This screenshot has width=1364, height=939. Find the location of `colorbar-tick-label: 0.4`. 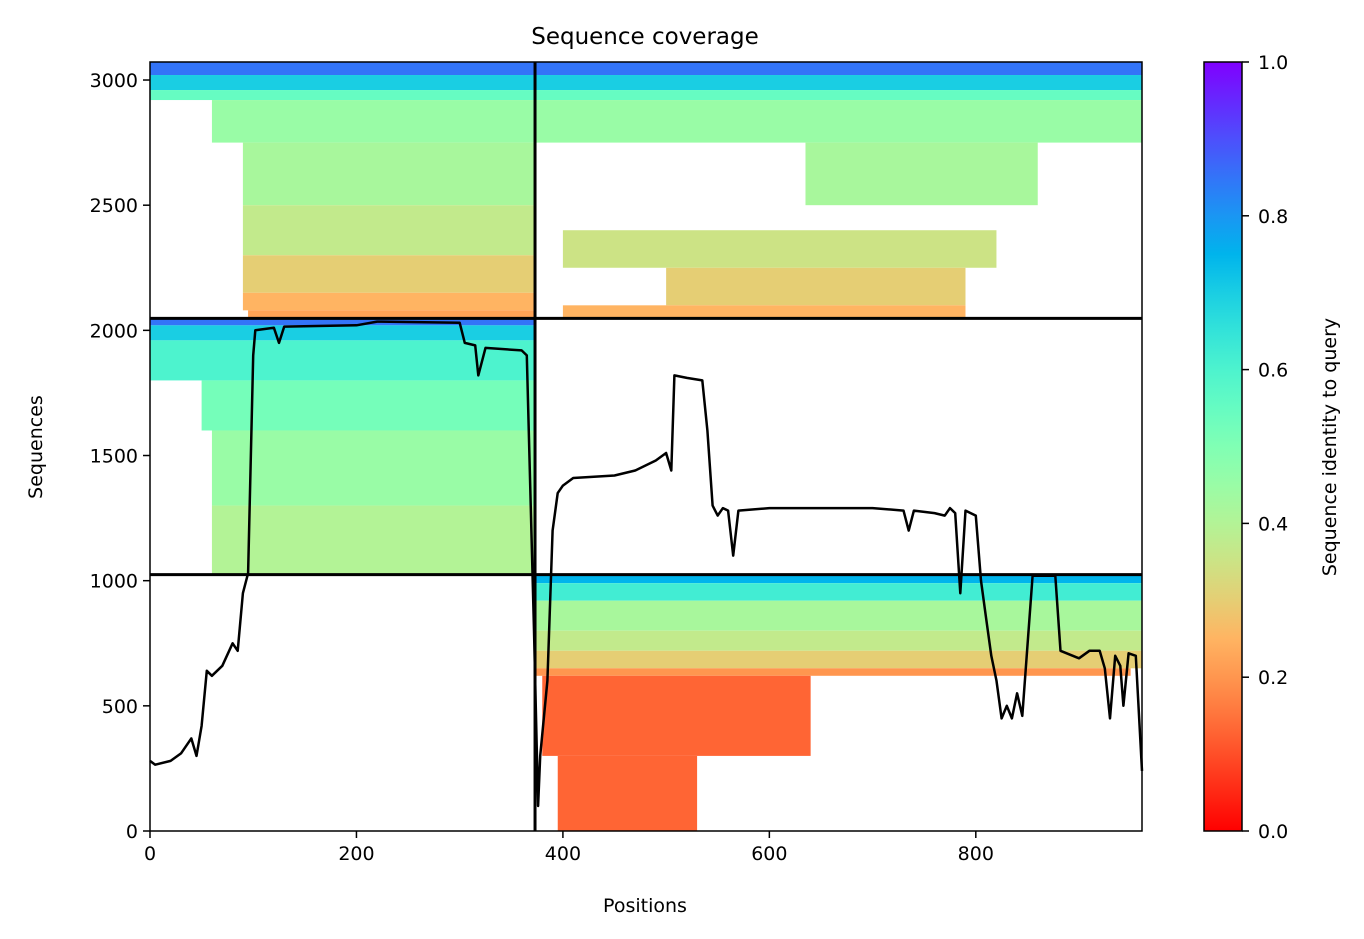

colorbar-tick-label: 0.4 is located at coordinates (1273, 524).